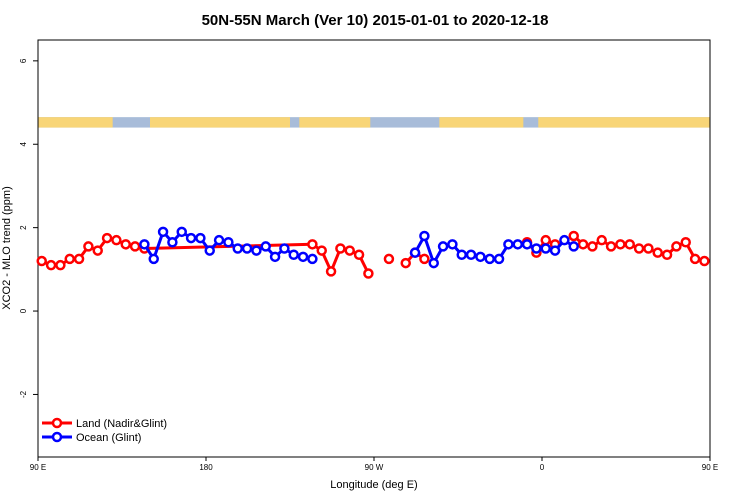 The height and width of the screenshot is (500, 750). I want to click on y-tick-label: 4, so click(23, 143).